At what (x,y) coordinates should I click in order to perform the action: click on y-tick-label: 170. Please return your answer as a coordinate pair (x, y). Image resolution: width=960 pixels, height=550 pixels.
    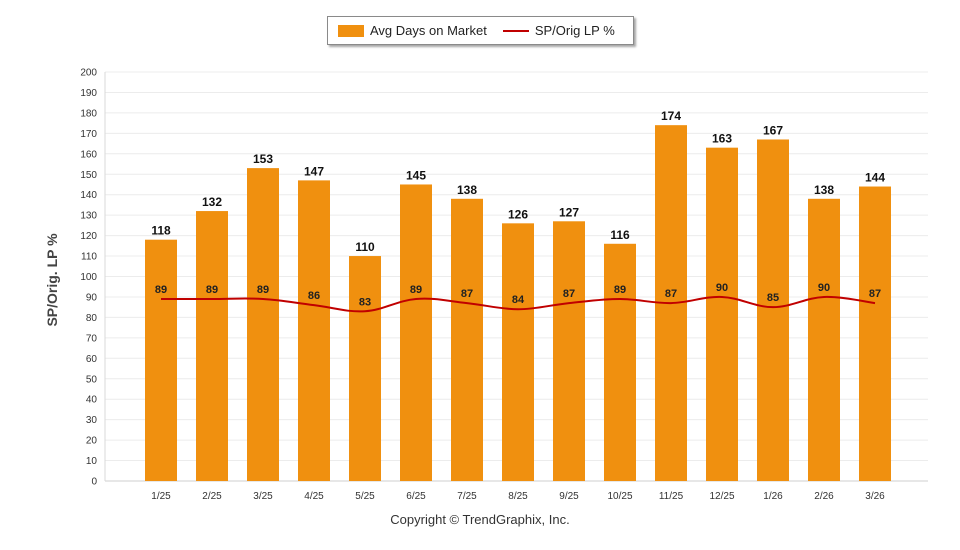
    Looking at the image, I should click on (88, 134).